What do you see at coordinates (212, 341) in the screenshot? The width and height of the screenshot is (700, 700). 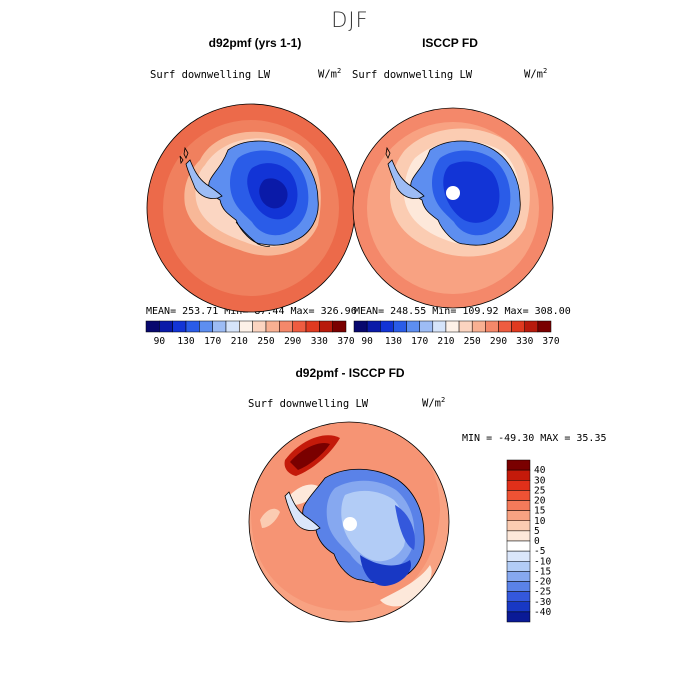 I see `colorbar-panel-1-tick-label: 170` at bounding box center [212, 341].